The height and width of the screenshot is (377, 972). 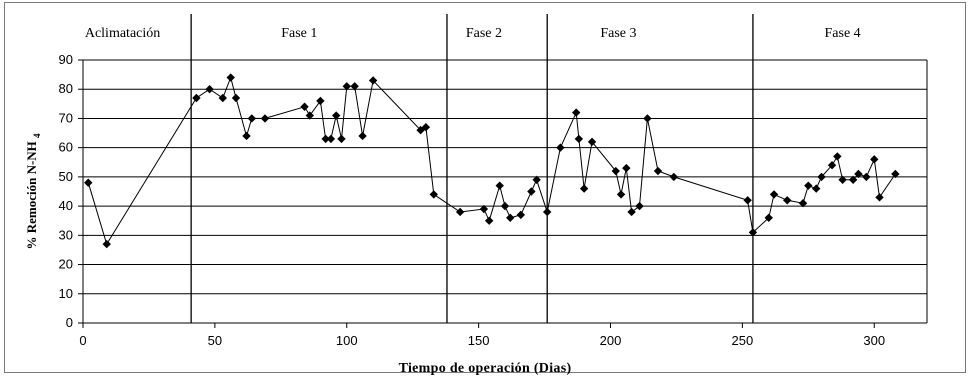 What do you see at coordinates (479, 340) in the screenshot?
I see `x-tick-label-150: 150` at bounding box center [479, 340].